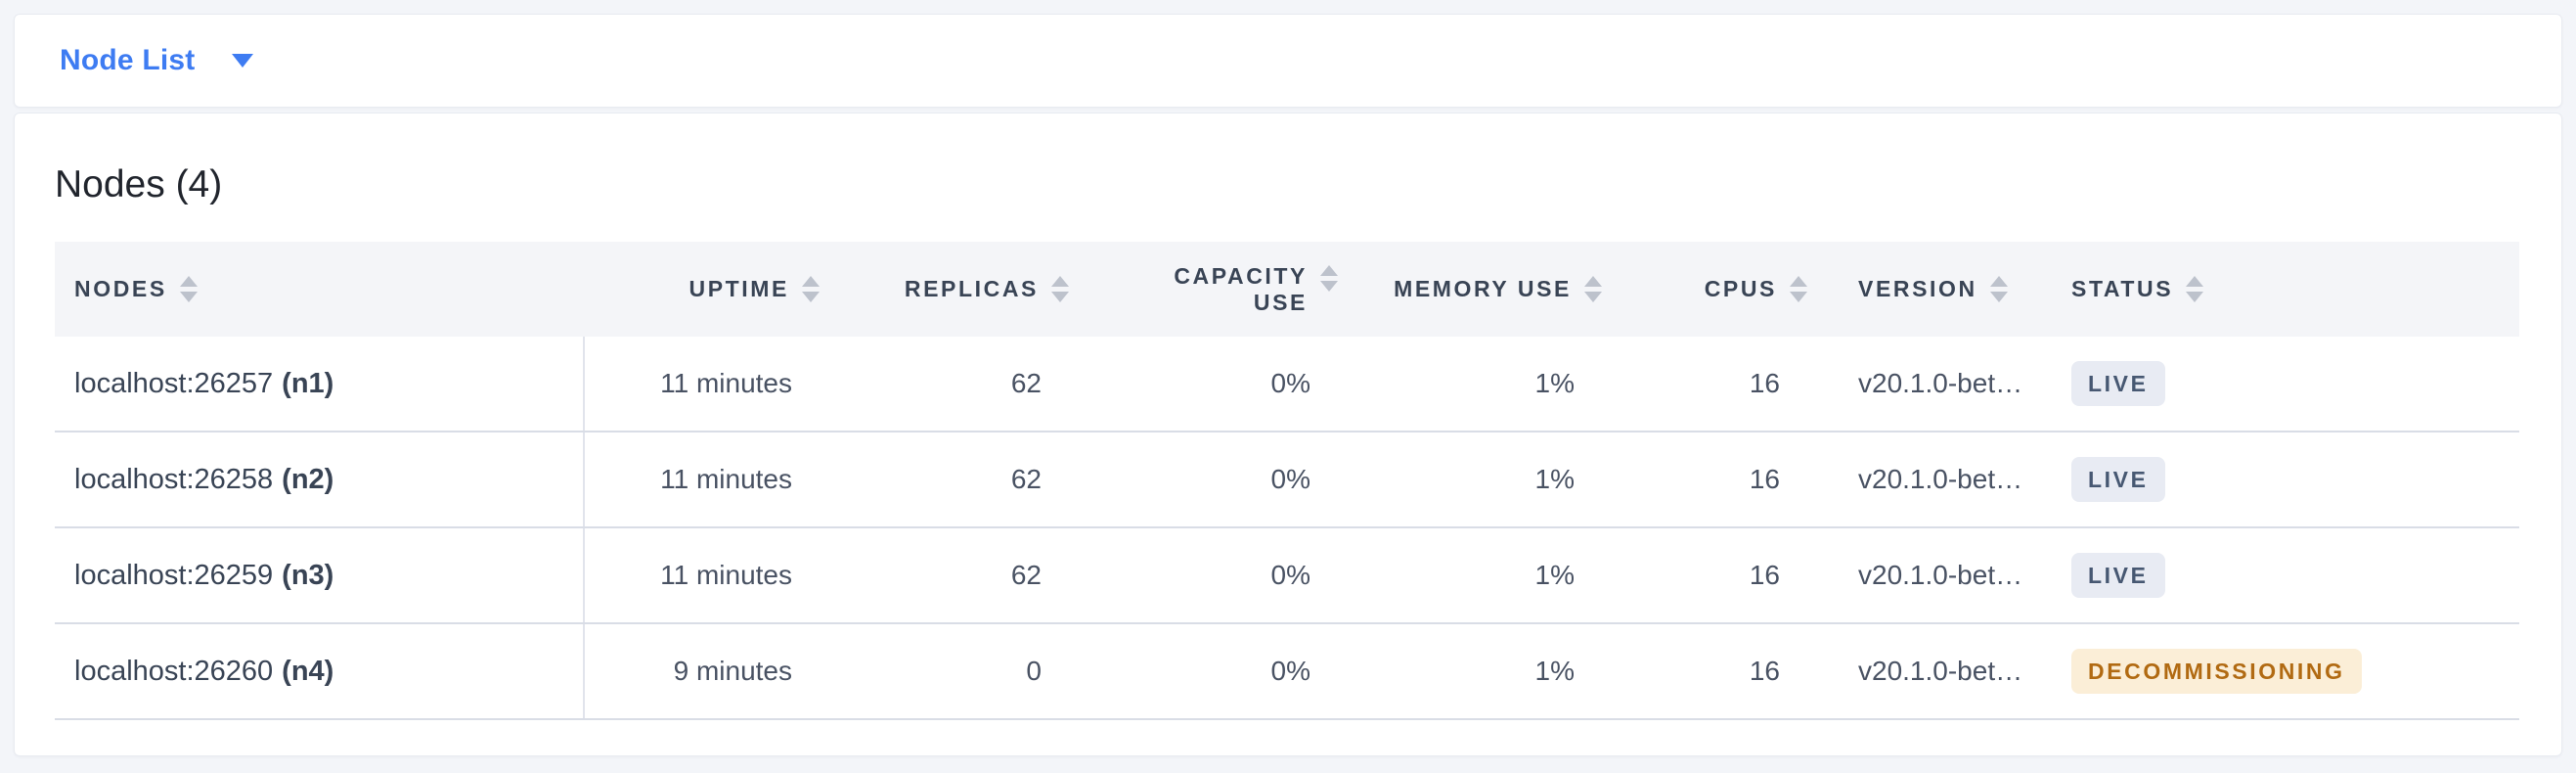 The height and width of the screenshot is (773, 2576). I want to click on table-header-row: NODES UPTIME REPLICAS CAPACITY USE, so click(1287, 290).